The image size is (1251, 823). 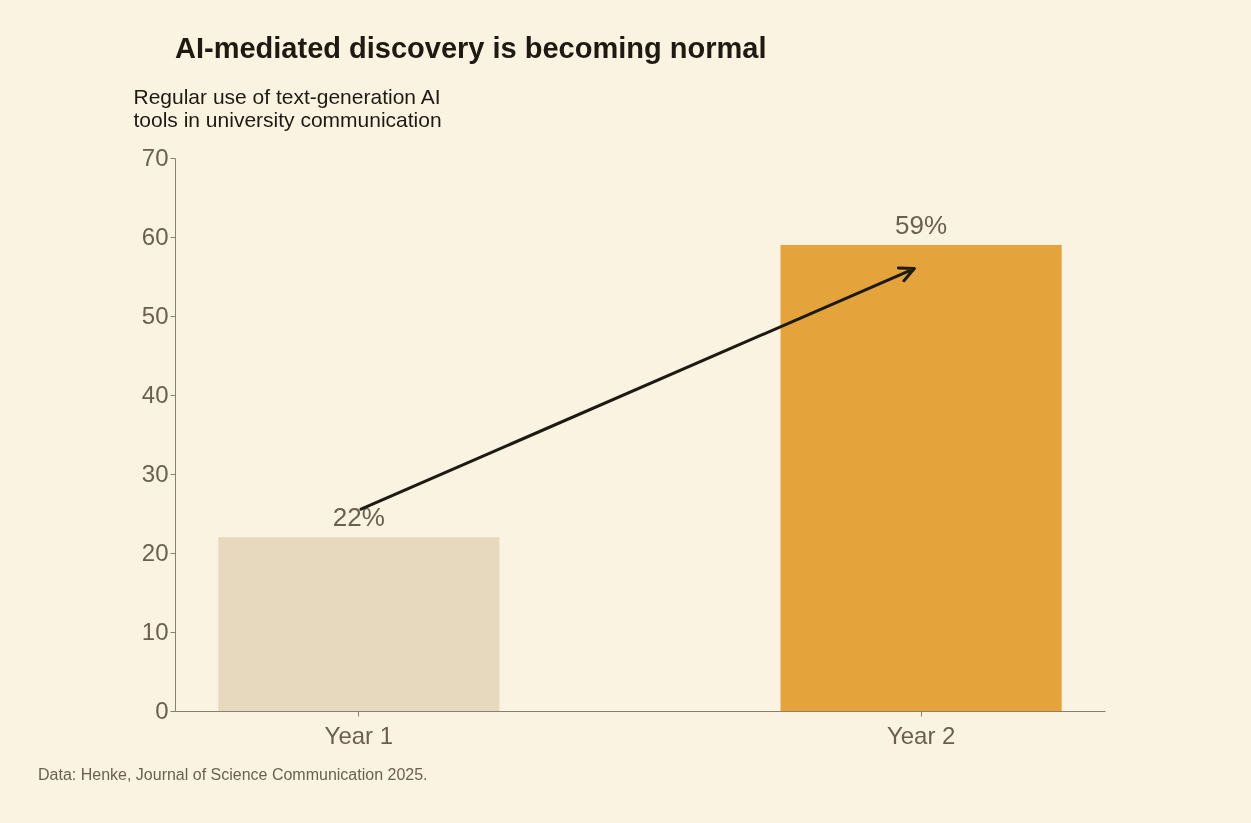 What do you see at coordinates (359, 735) in the screenshot?
I see `x-tick-label: Year 1` at bounding box center [359, 735].